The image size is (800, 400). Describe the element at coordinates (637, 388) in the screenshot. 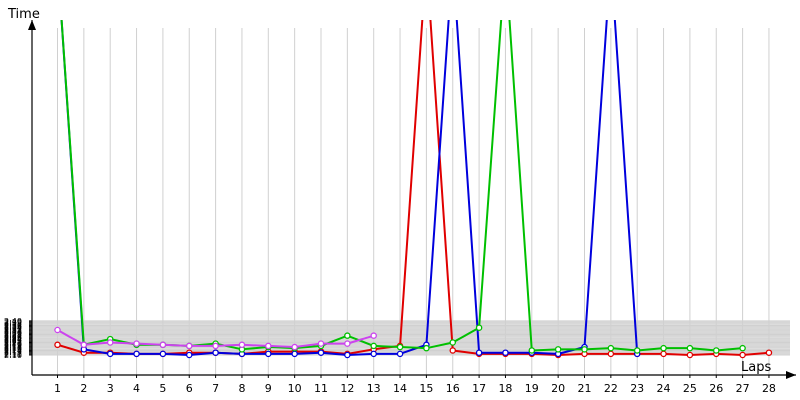

I see `x-tick-label: 23` at that location.